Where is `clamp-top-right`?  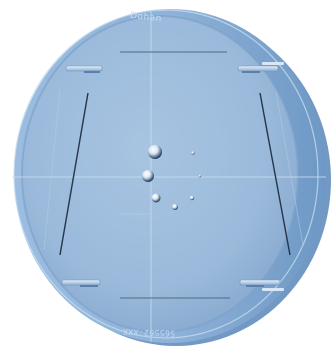
clamp-top-right is located at coordinates (260, 67).